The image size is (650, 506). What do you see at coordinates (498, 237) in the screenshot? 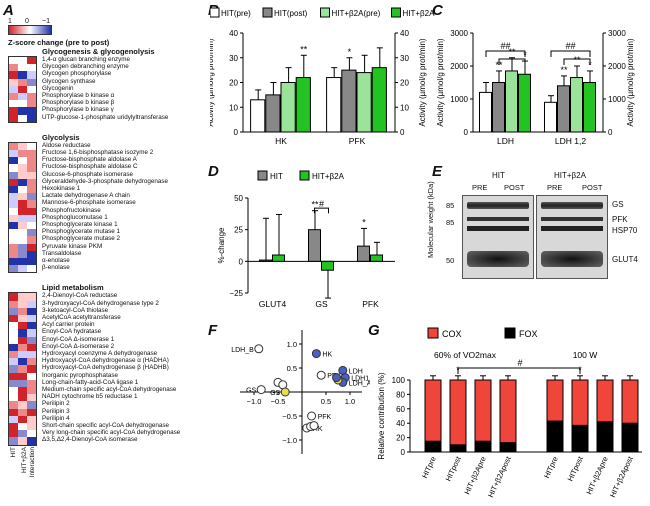
I see `blot-membrane-hit` at bounding box center [498, 237].